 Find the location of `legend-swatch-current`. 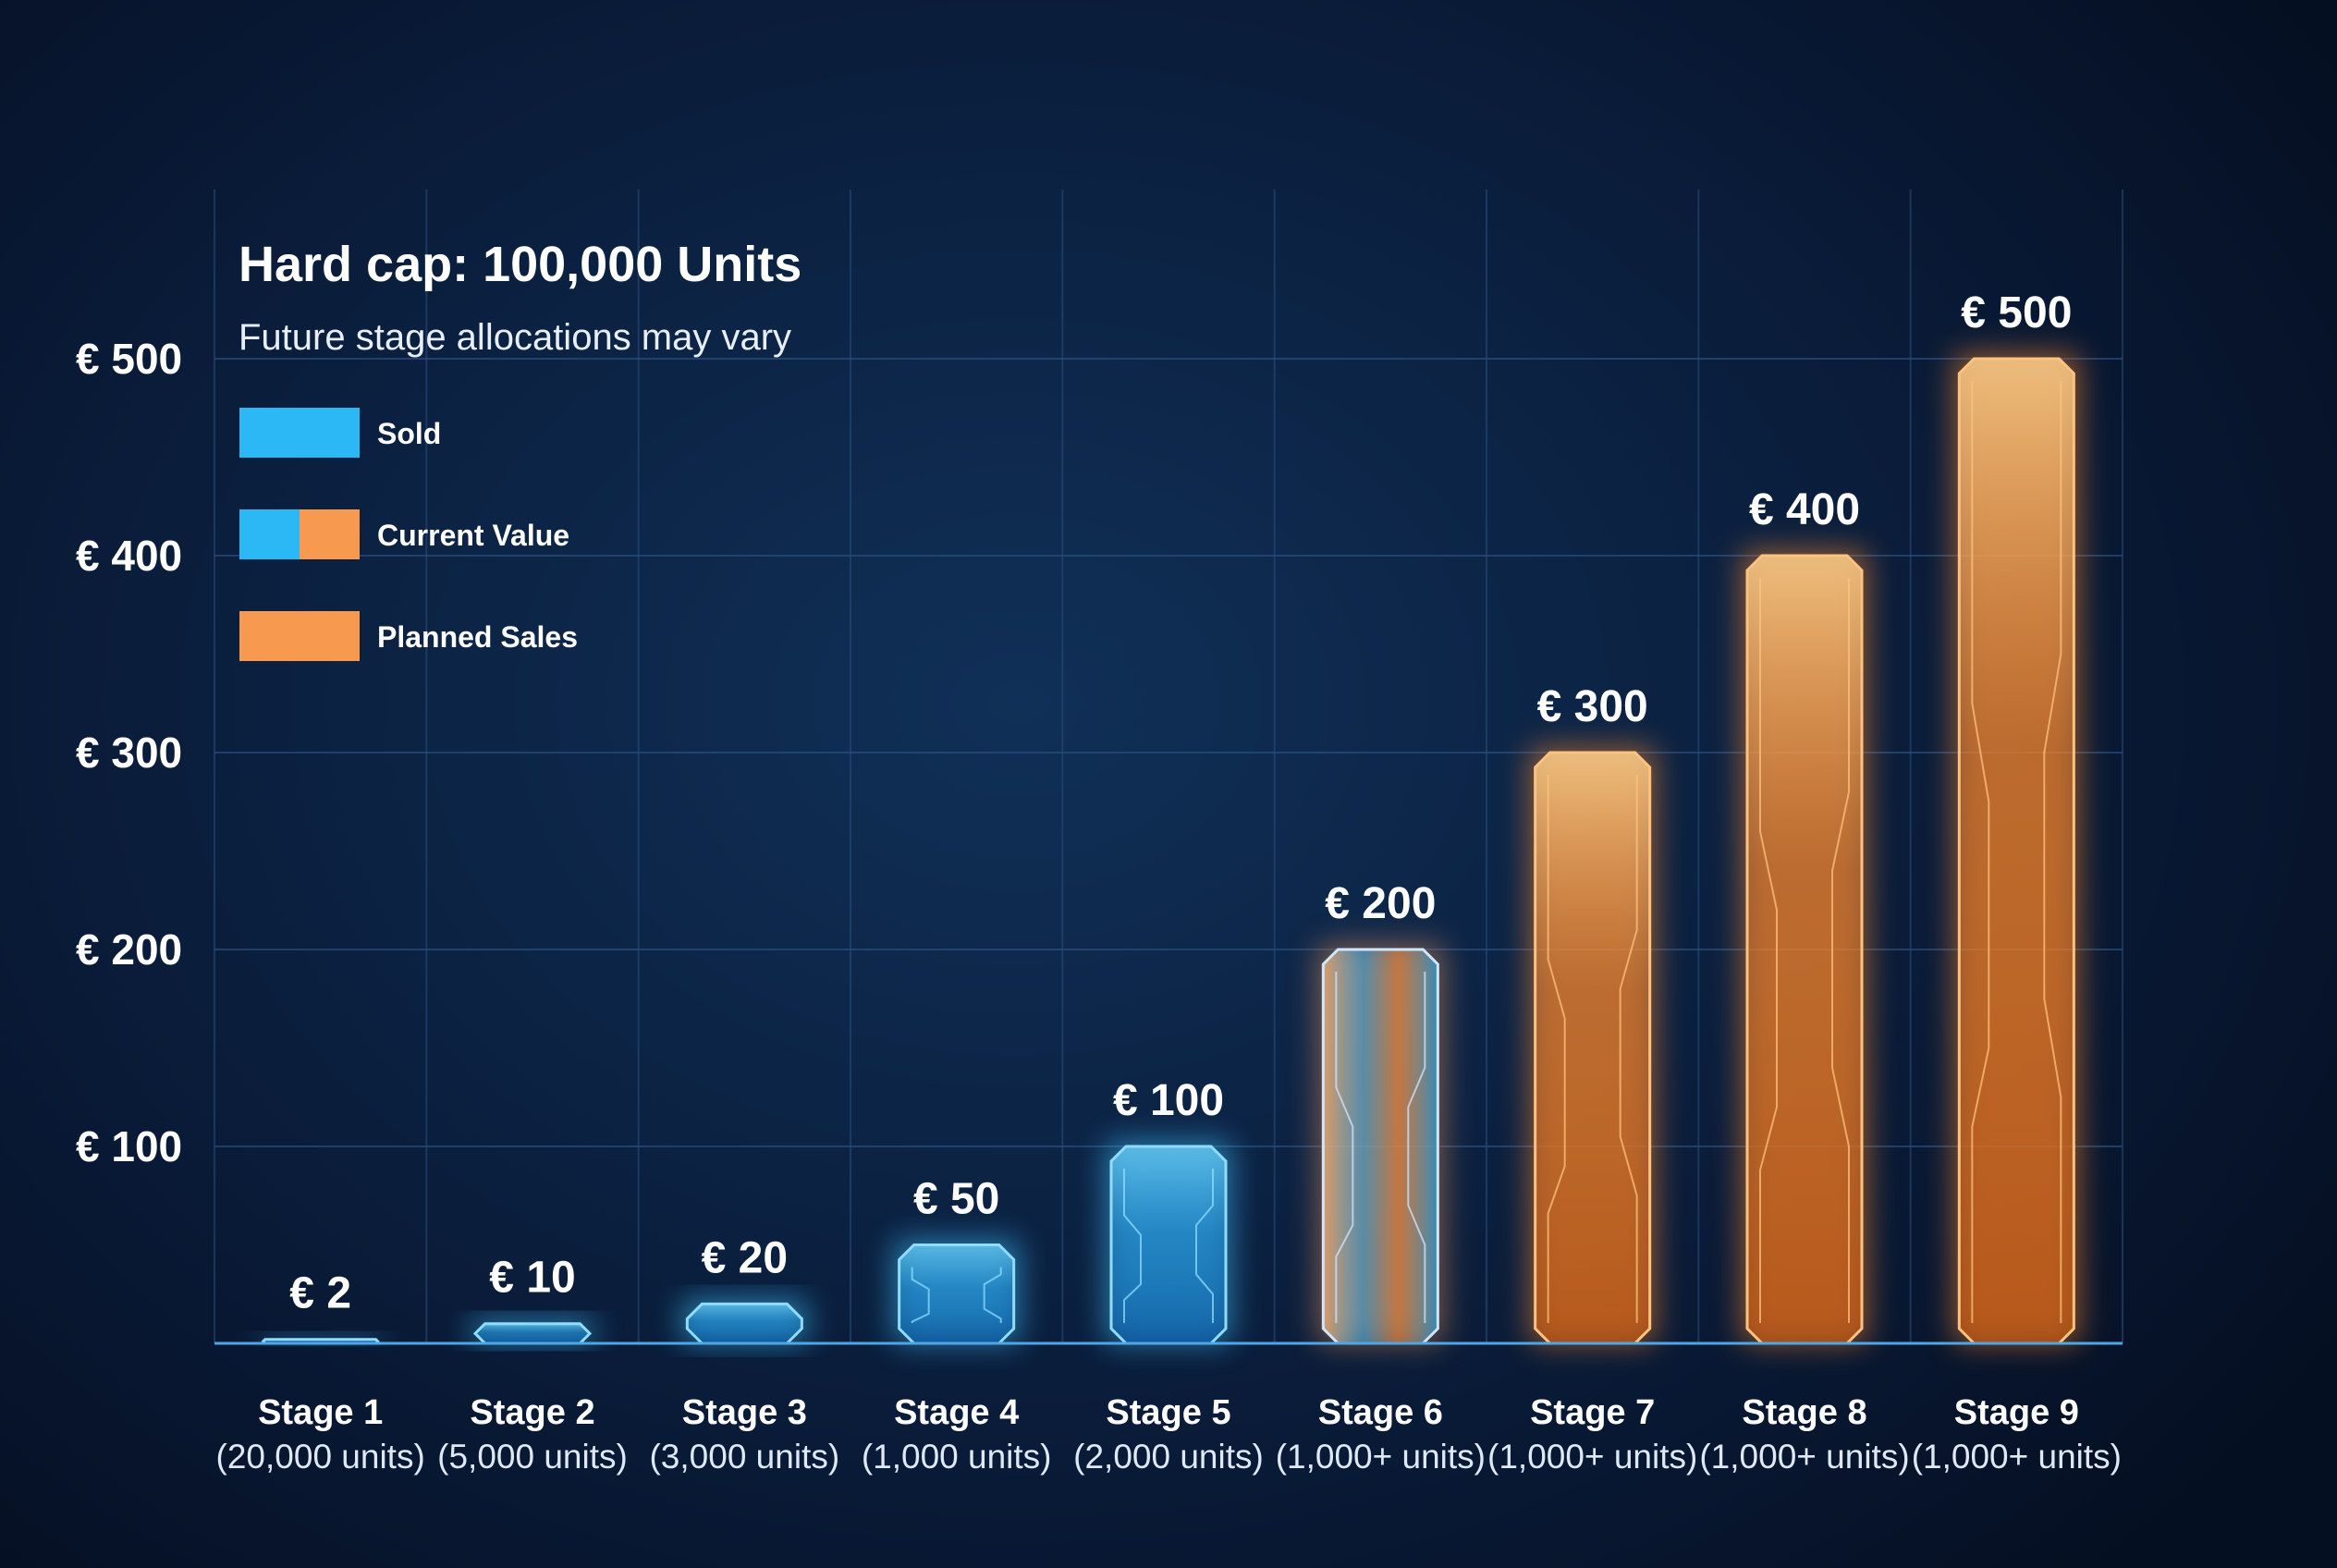

legend-swatch-current is located at coordinates (299, 534).